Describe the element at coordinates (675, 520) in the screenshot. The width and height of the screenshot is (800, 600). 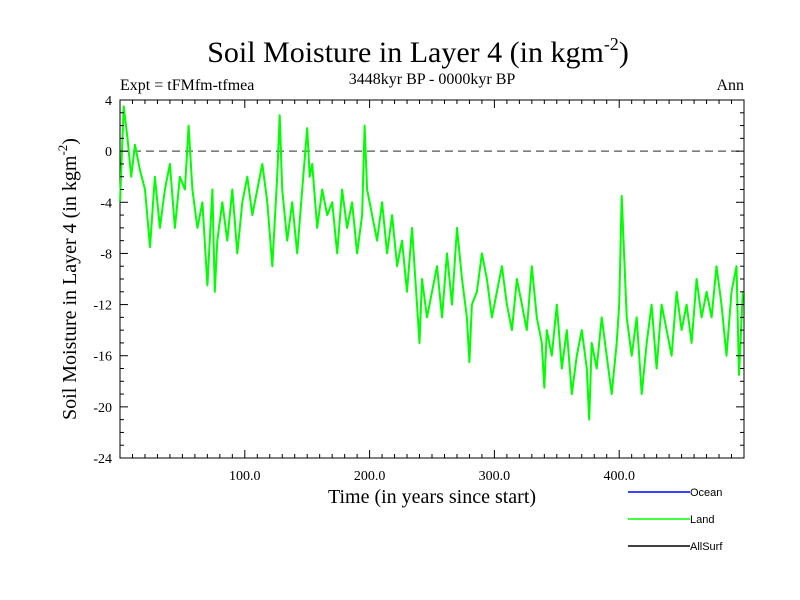
I see `legend: Ocean Land AllSurf` at that location.